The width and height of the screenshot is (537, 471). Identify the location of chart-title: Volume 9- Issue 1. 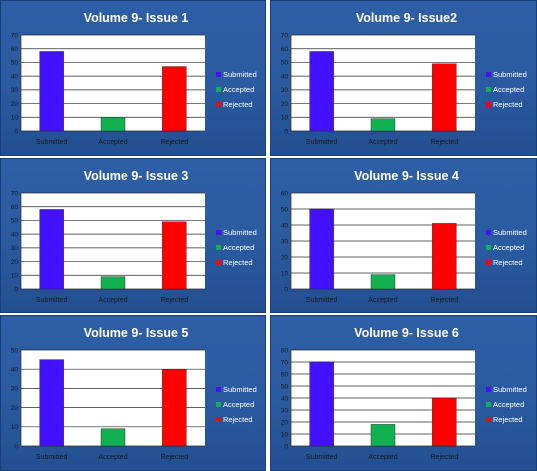
(136, 18).